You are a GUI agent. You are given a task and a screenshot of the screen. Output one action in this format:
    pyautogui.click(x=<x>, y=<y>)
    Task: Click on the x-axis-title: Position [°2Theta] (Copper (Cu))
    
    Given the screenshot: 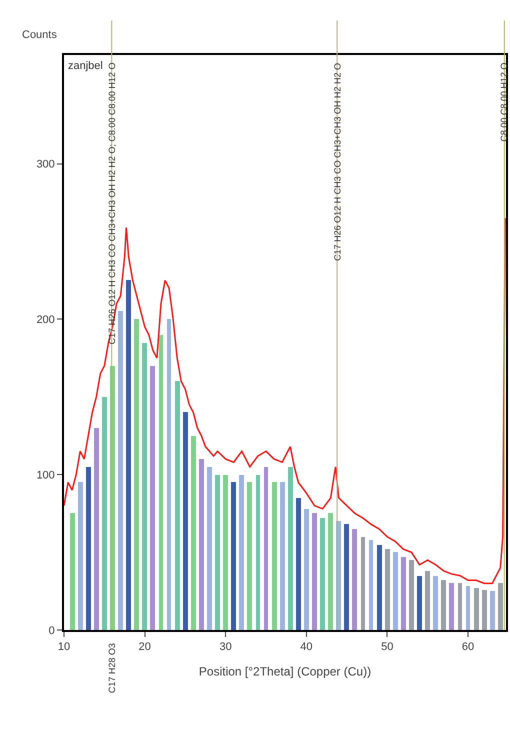 What is the action you would take?
    pyautogui.click(x=285, y=671)
    